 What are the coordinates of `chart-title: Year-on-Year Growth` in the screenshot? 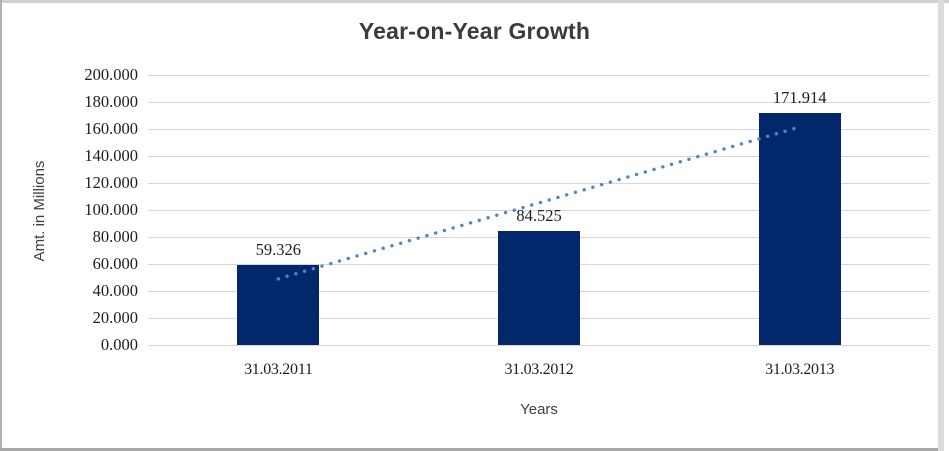 It's located at (474, 31).